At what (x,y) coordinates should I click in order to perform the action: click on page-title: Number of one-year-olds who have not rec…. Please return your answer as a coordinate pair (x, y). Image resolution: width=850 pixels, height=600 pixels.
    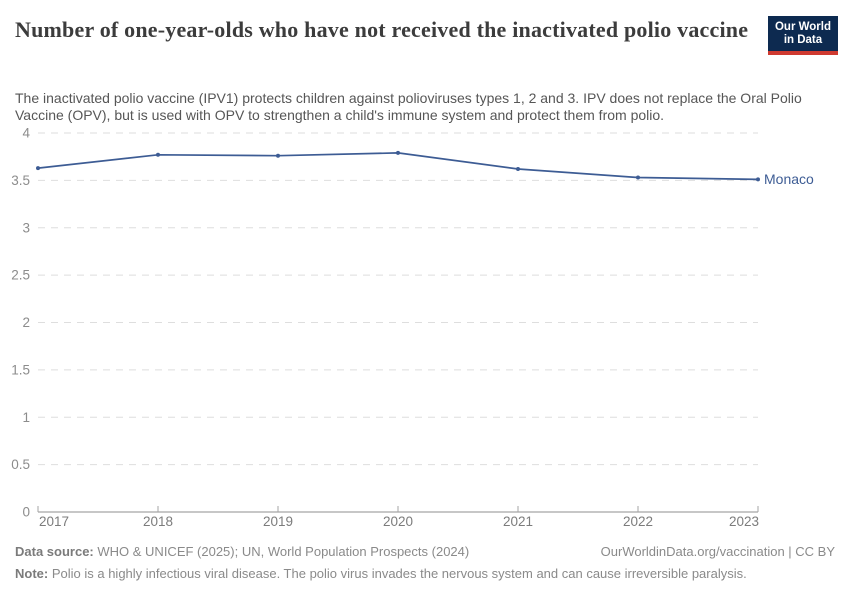
    Looking at the image, I should click on (382, 29).